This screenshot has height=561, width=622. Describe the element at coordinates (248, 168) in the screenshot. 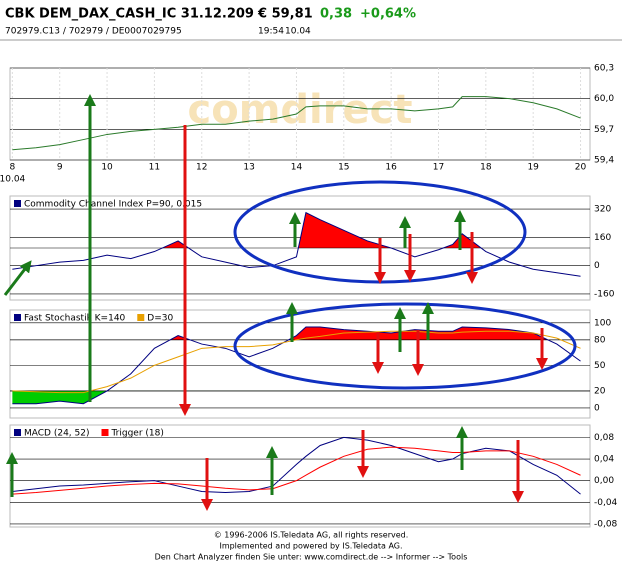

I see `x-tick-label: 13` at that location.